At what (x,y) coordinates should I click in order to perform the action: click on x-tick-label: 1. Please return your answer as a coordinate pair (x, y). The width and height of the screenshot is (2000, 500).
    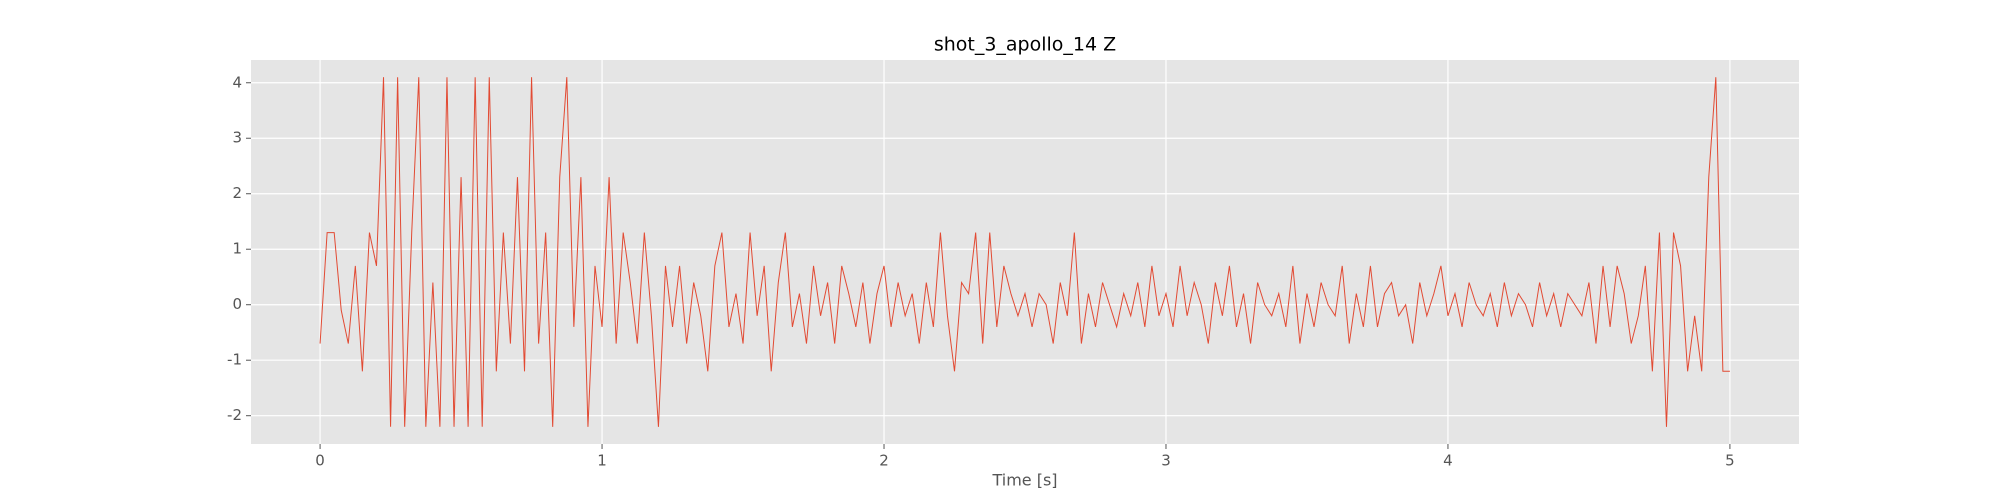
    Looking at the image, I should click on (602, 461).